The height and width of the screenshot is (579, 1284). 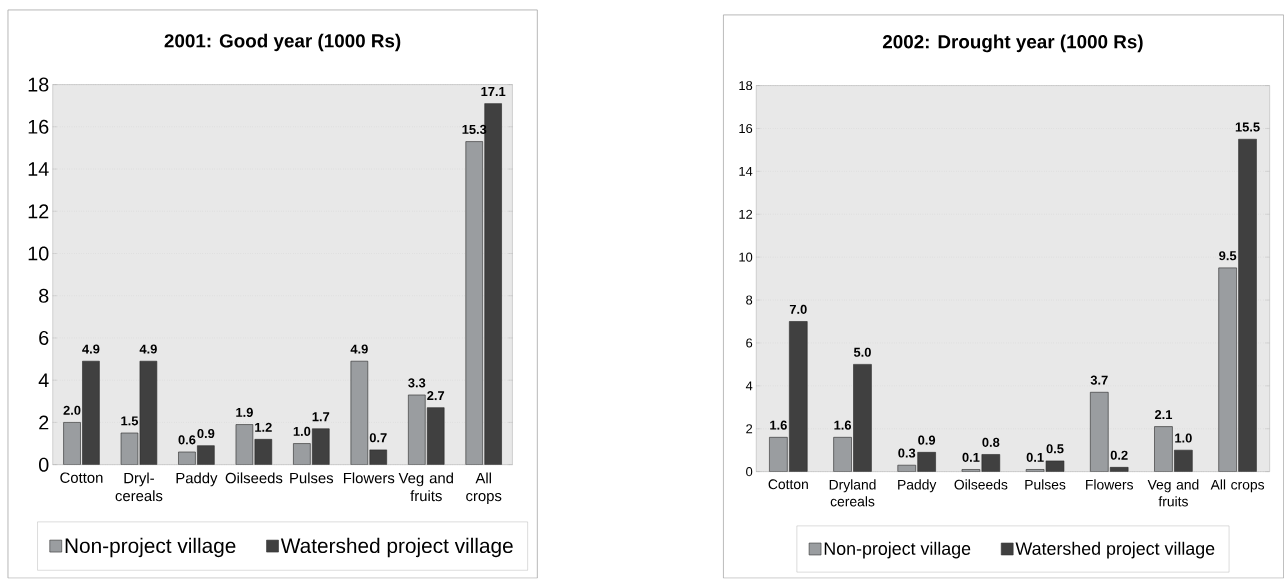 I want to click on data-label: 2.0, so click(x=72, y=410).